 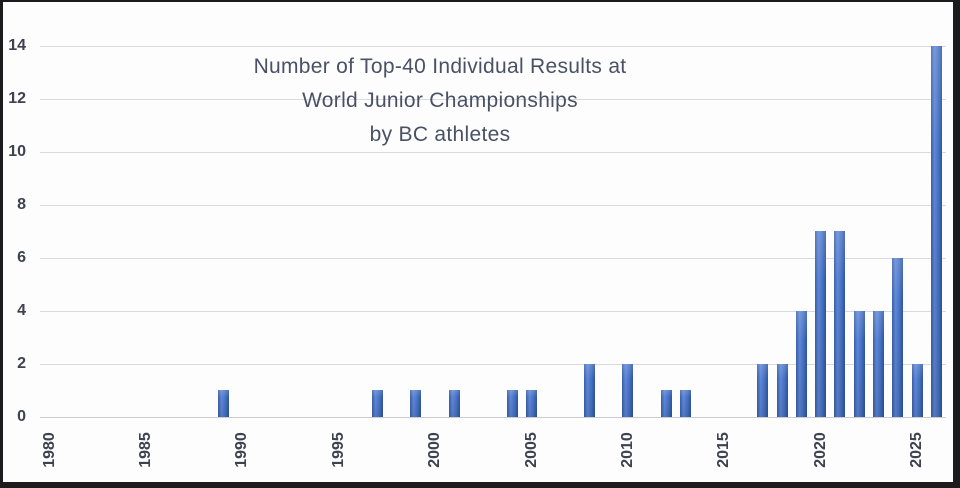 What do you see at coordinates (627, 450) in the screenshot?
I see `x-tick-label-2010: 2010` at bounding box center [627, 450].